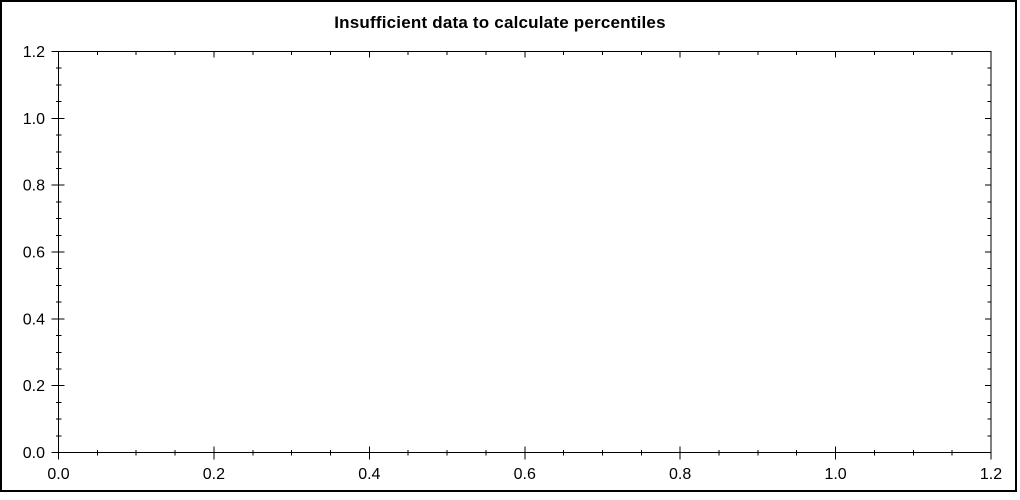  Describe the element at coordinates (34, 119) in the screenshot. I see `y-tick-label: 1.0` at that location.